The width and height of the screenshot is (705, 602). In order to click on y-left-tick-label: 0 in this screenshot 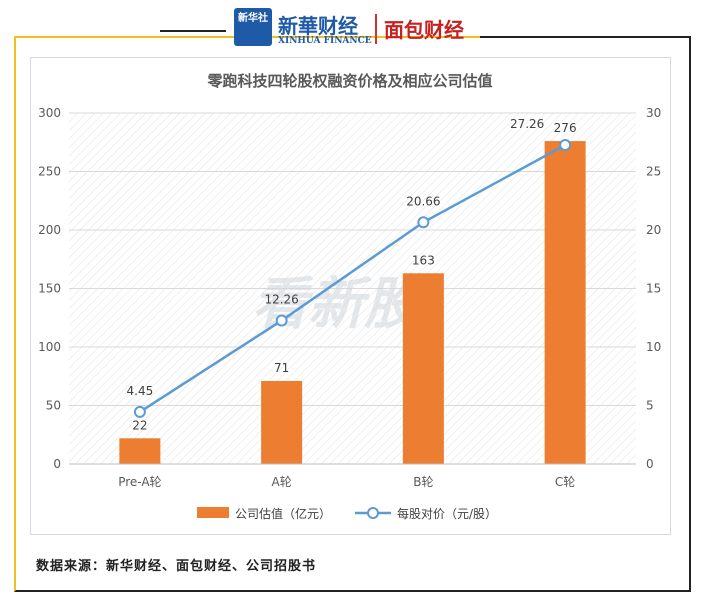, I will do `click(57, 464)`.